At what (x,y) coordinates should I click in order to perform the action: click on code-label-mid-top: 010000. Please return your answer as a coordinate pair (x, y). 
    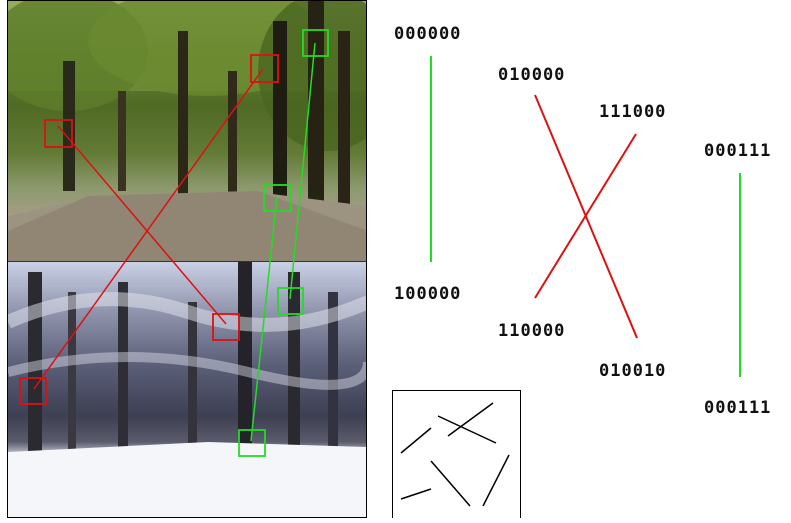
    Looking at the image, I should click on (532, 75).